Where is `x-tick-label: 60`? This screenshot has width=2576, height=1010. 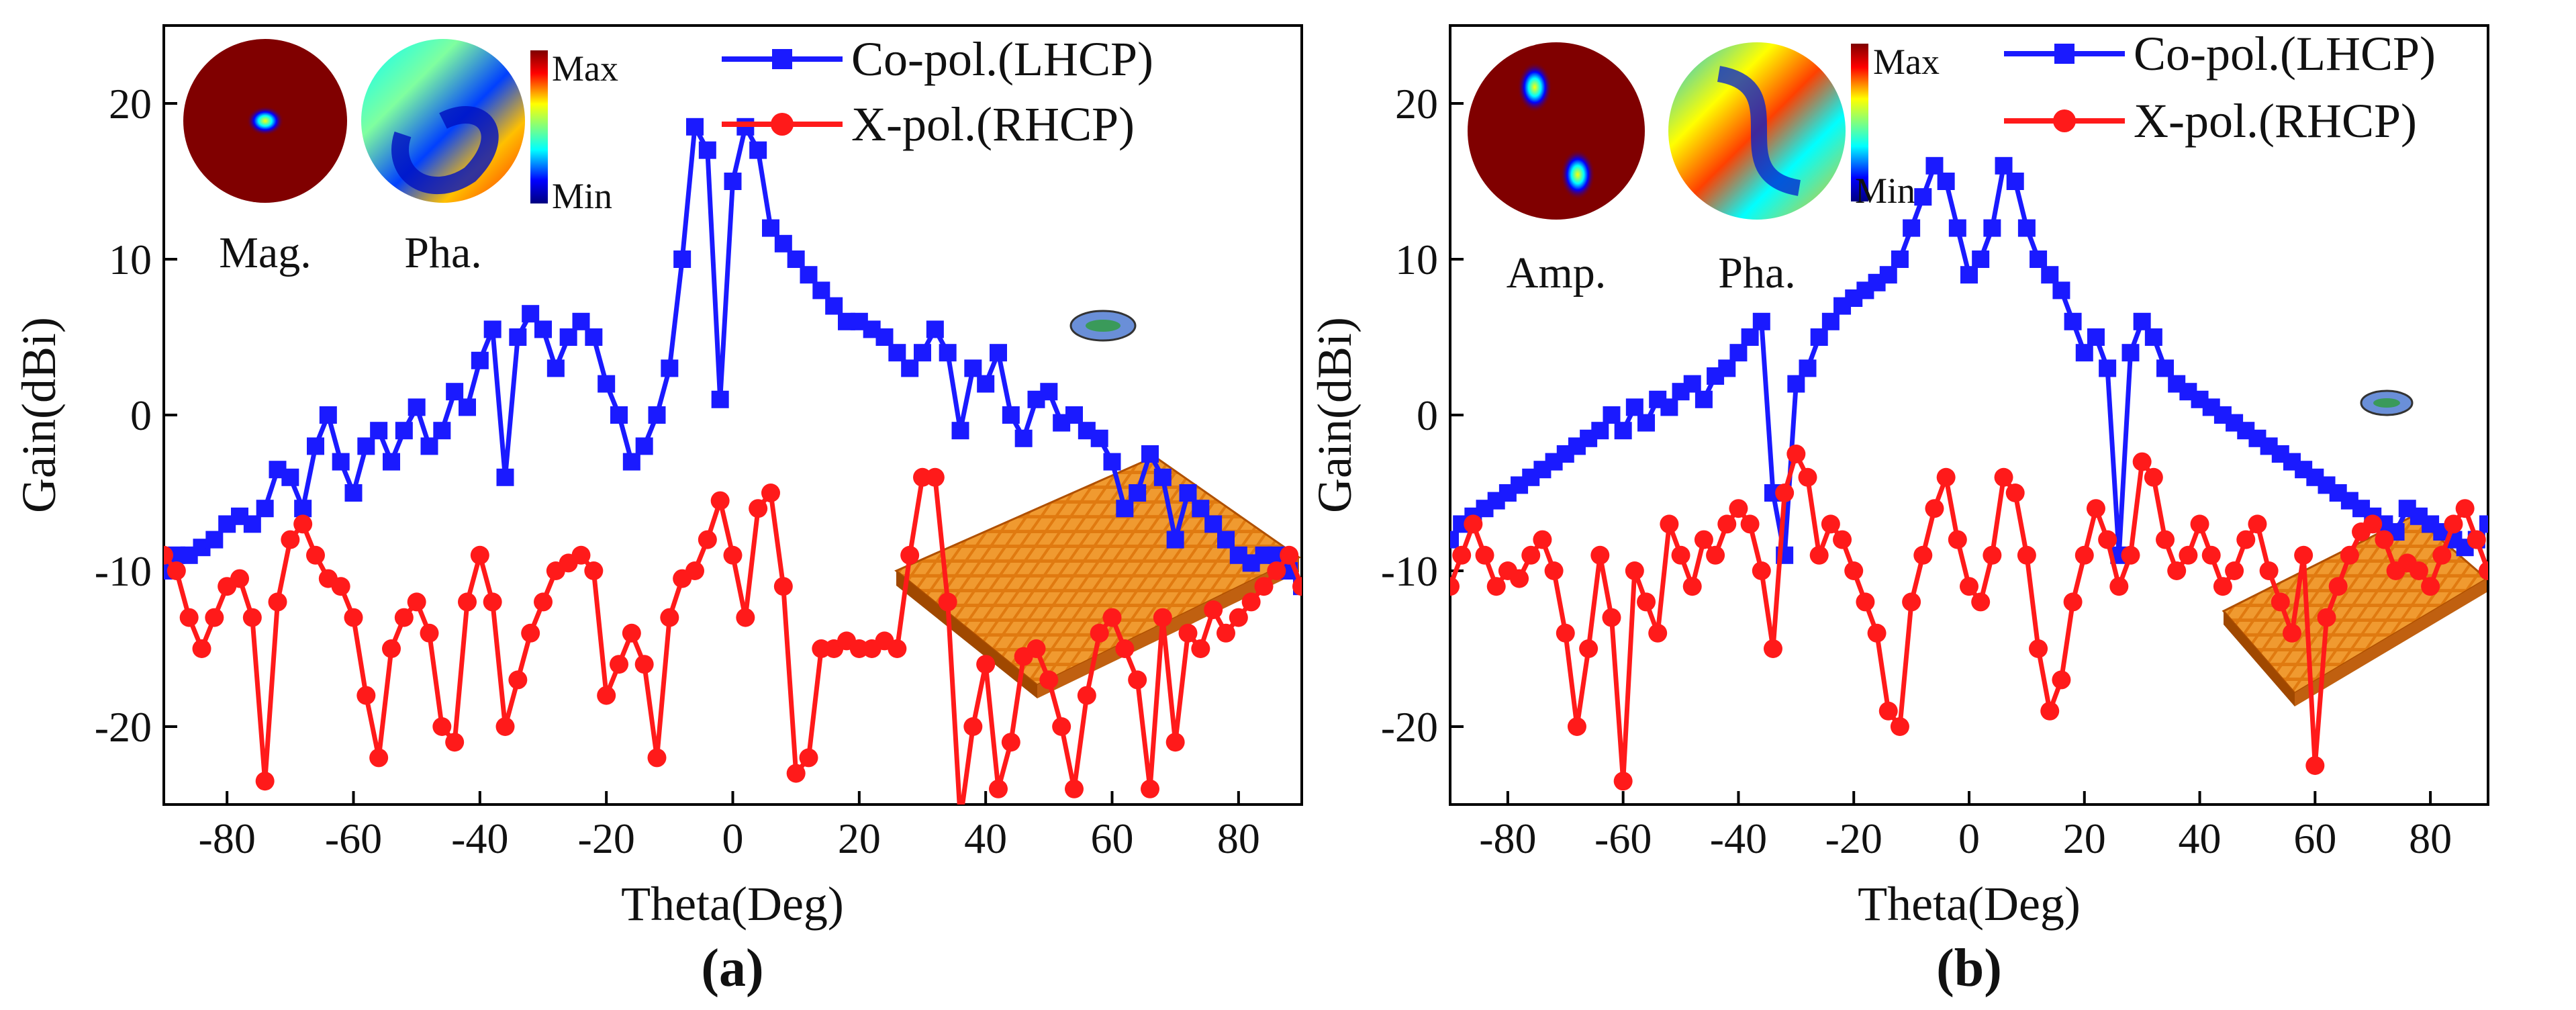
x-tick-label: 60 is located at coordinates (1112, 838).